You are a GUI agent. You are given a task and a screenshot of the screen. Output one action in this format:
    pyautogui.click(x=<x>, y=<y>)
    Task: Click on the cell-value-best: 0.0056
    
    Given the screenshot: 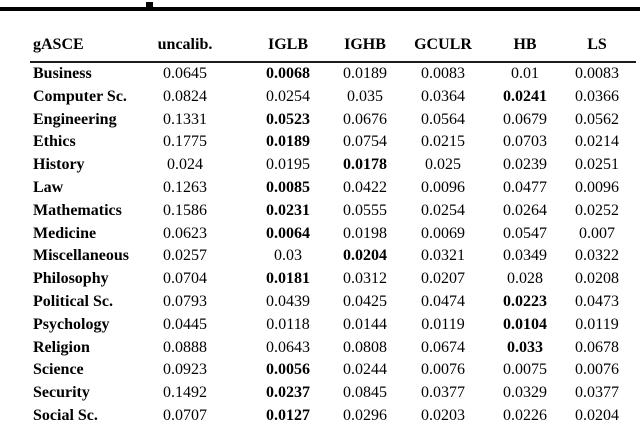 What is the action you would take?
    pyautogui.click(x=288, y=370)
    